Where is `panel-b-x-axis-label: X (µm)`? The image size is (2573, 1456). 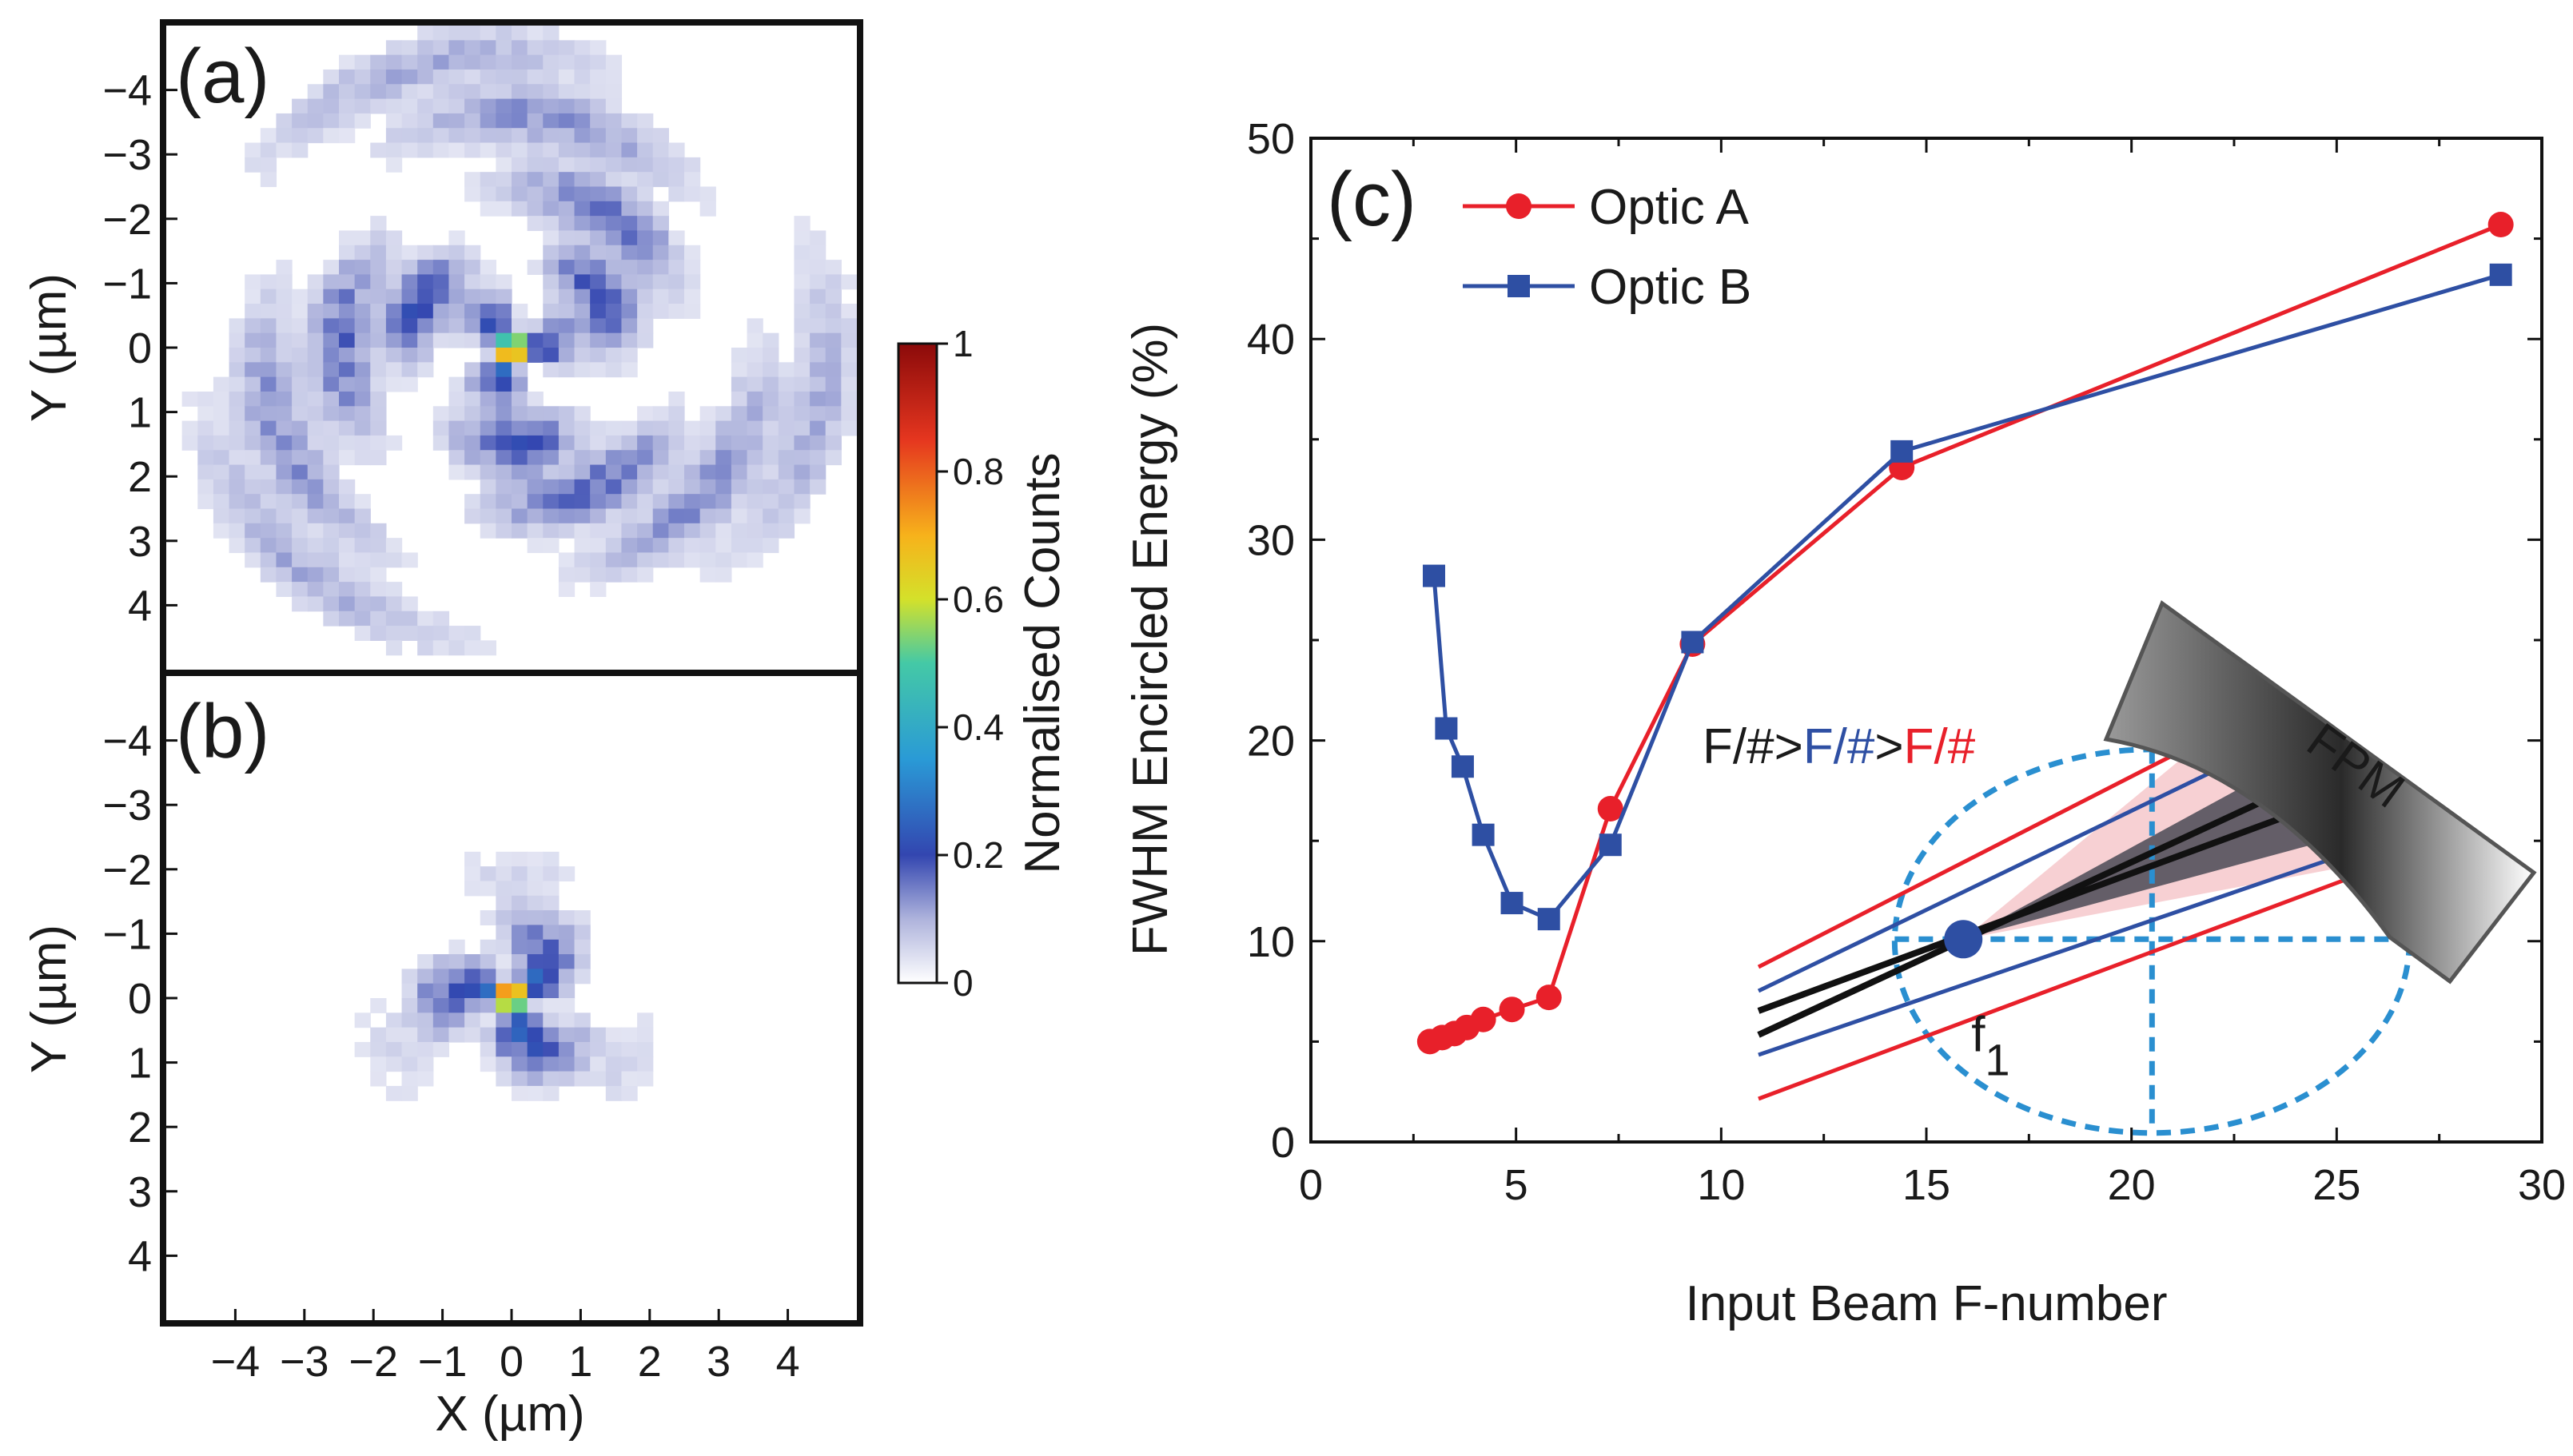 panel-b-x-axis-label: X (µm) is located at coordinates (509, 1414).